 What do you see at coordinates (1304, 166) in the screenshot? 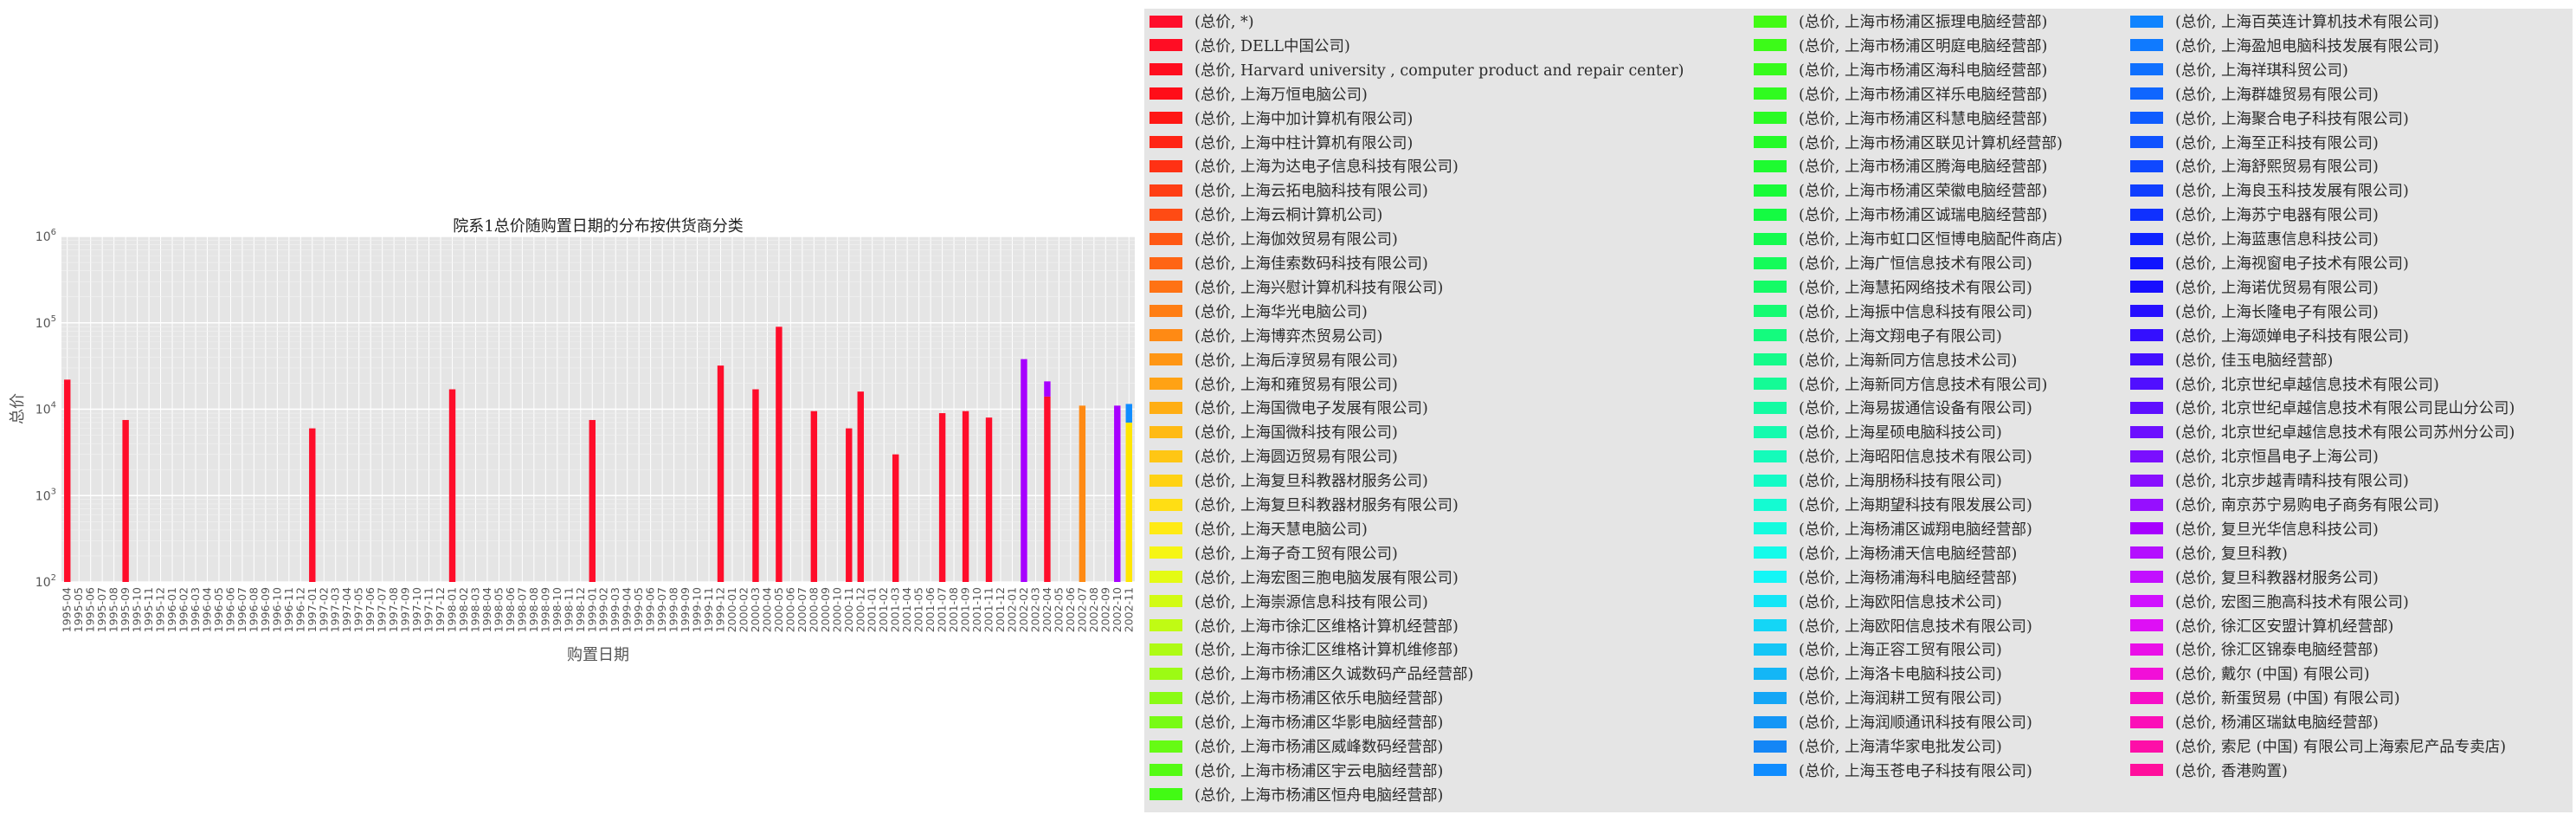
I see `legend-item: (总价, 上海为达电子信息科技有限公司)` at bounding box center [1304, 166].